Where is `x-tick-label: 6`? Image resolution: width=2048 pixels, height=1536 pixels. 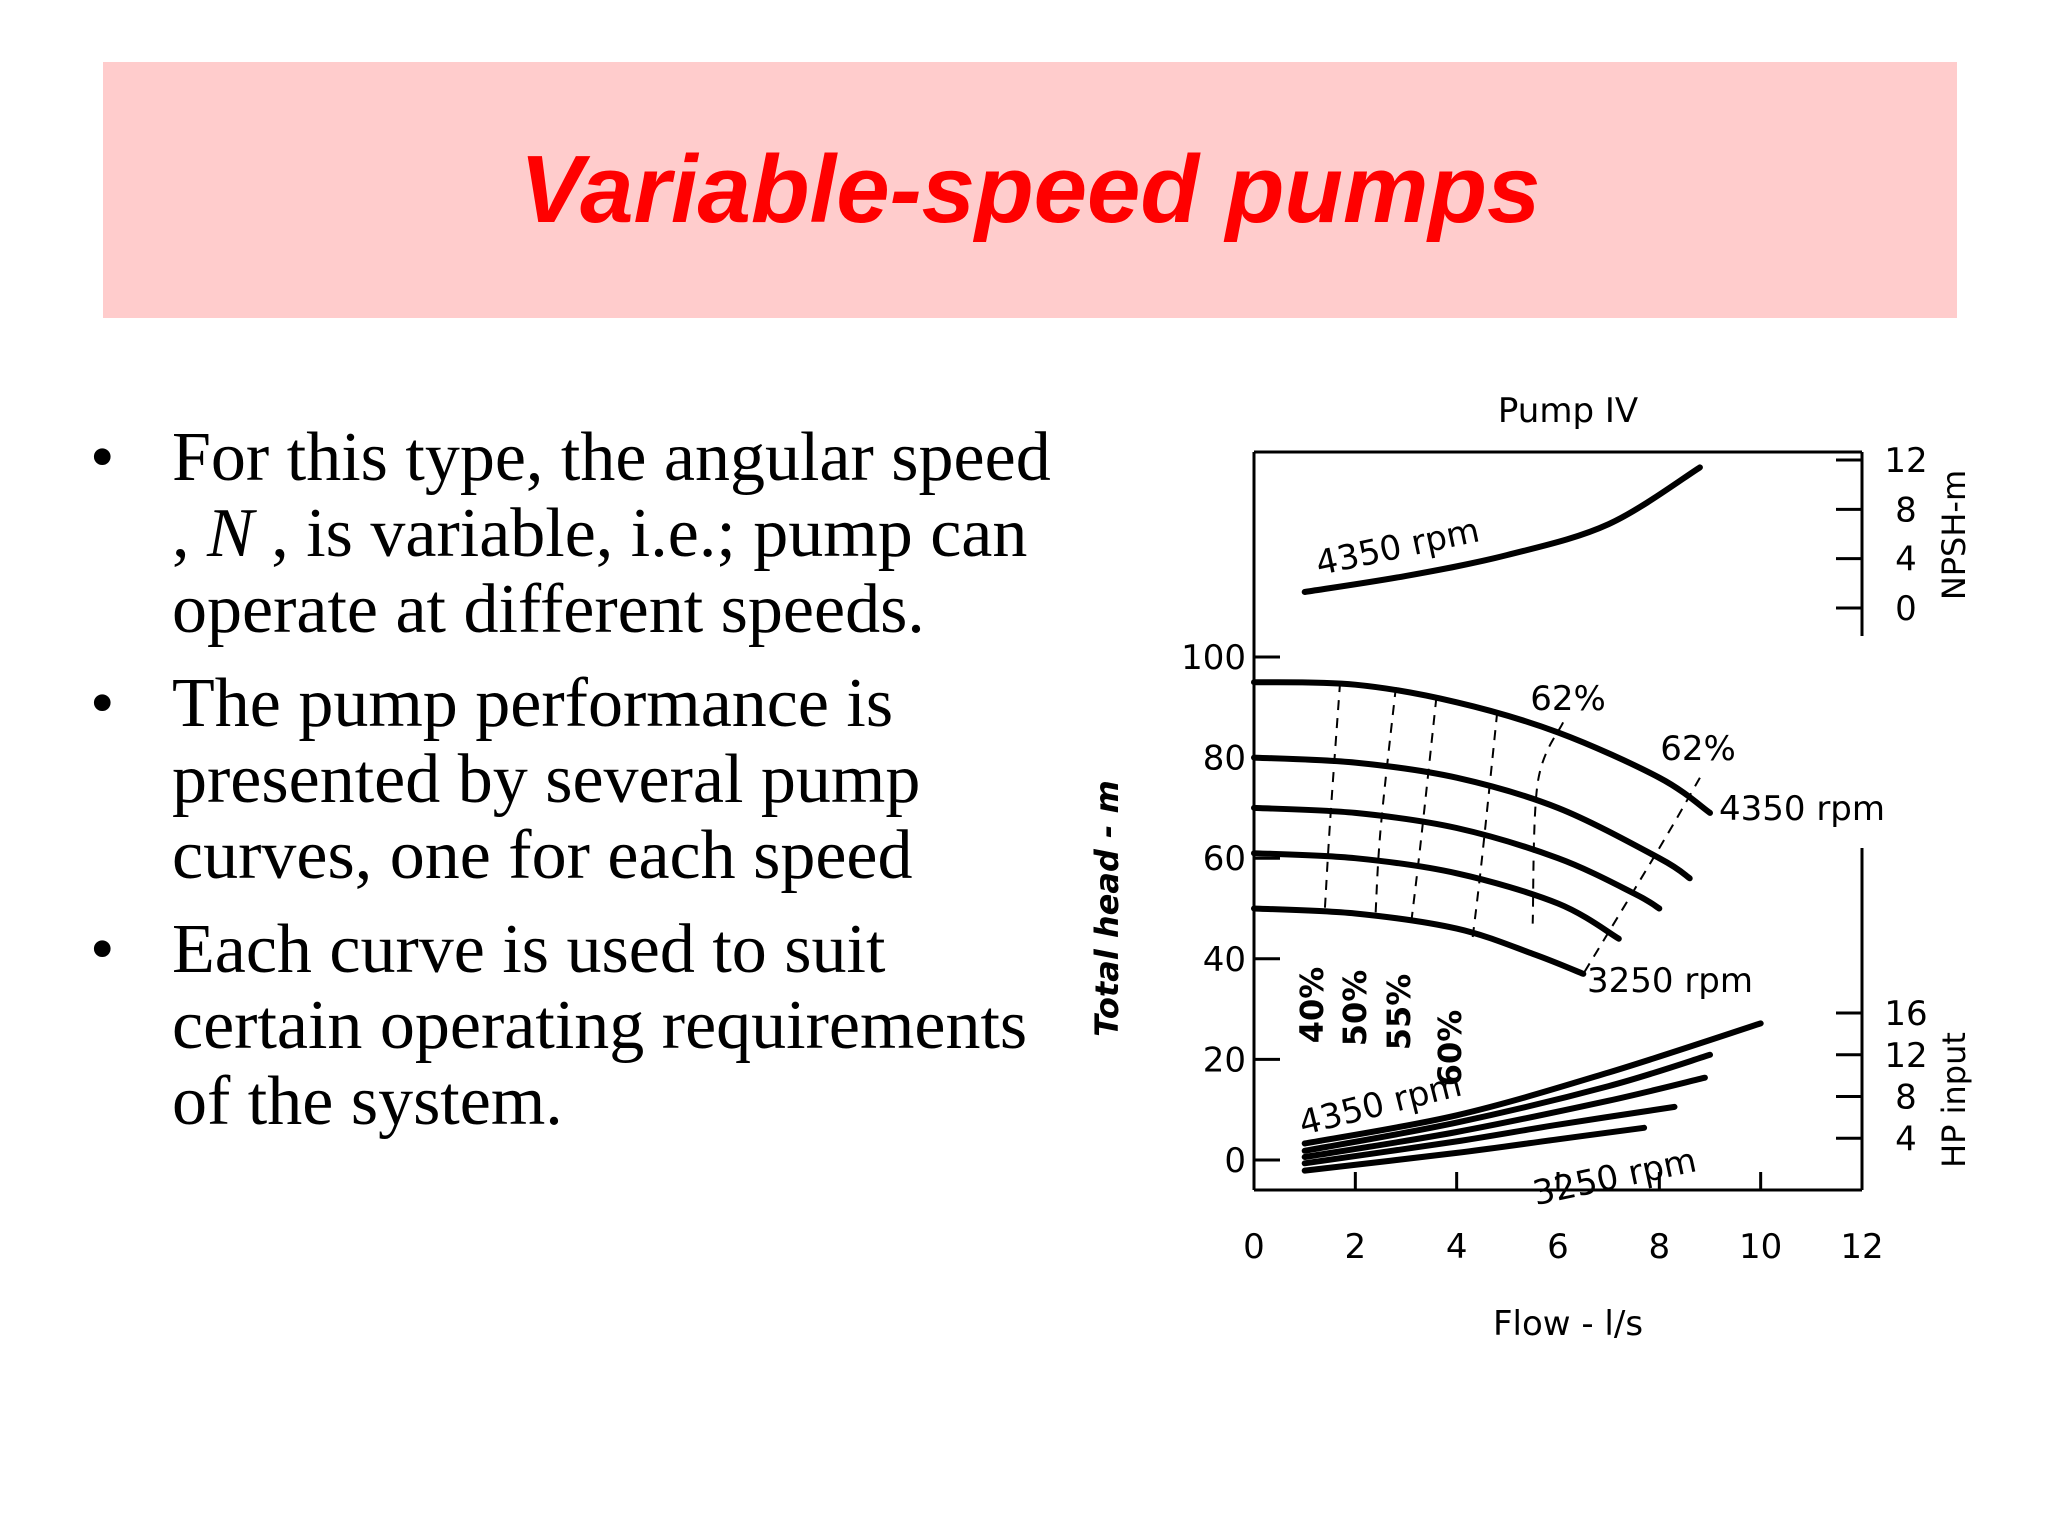
x-tick-label: 6 is located at coordinates (1558, 1247).